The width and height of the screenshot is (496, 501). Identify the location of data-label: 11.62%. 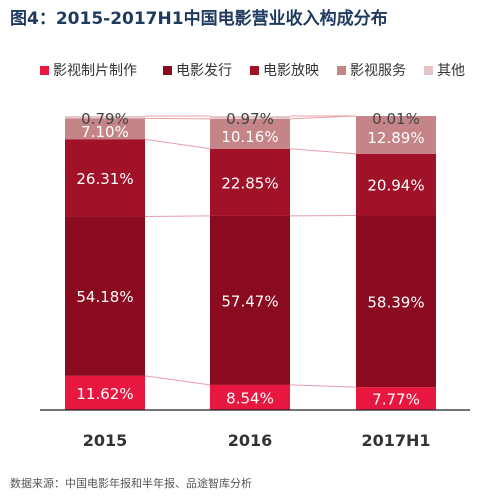
(104, 394).